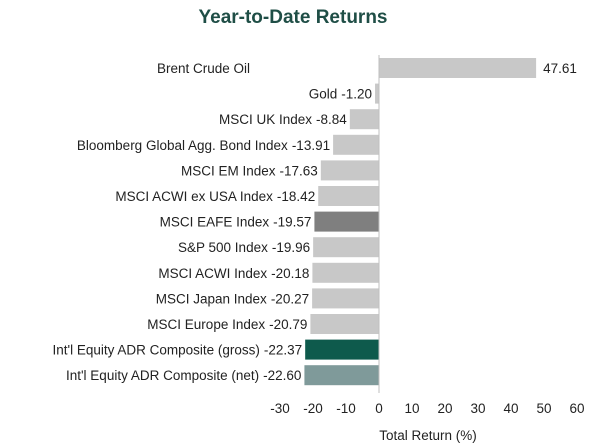  Describe the element at coordinates (296, 196) in the screenshot. I see `value-label-5: -18.42` at that location.